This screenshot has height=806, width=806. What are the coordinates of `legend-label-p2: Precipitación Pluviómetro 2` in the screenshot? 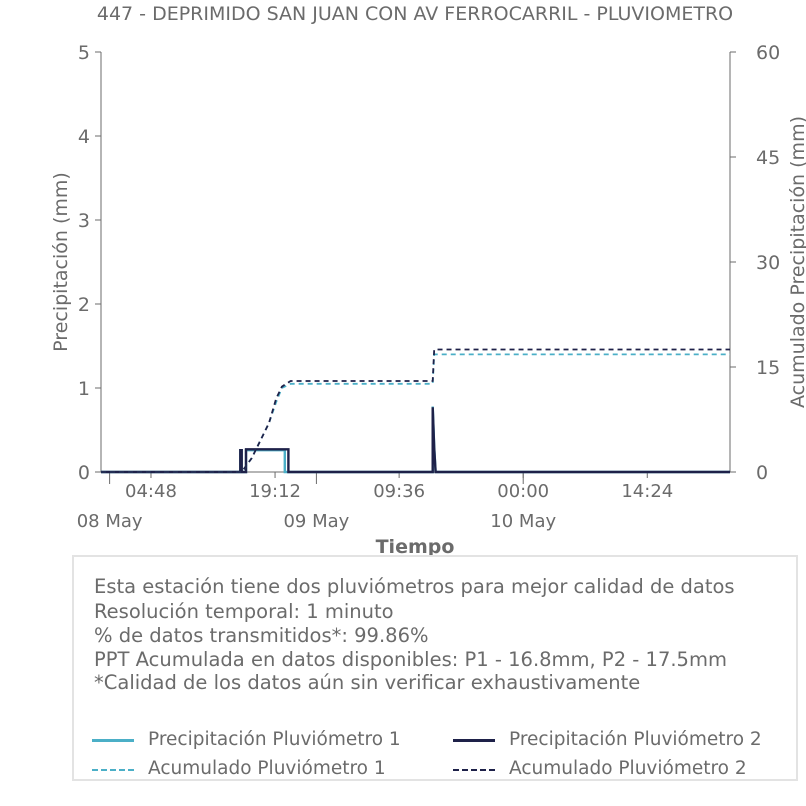 It's located at (635, 739).